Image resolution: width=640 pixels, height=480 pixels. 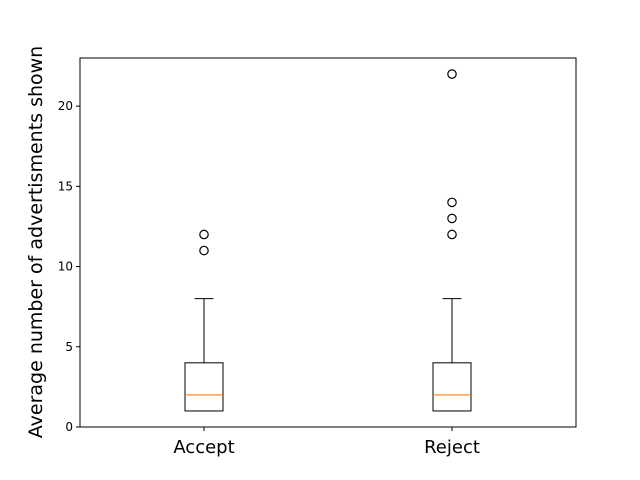 What do you see at coordinates (65, 267) in the screenshot?
I see `y-tick-label: 10` at bounding box center [65, 267].